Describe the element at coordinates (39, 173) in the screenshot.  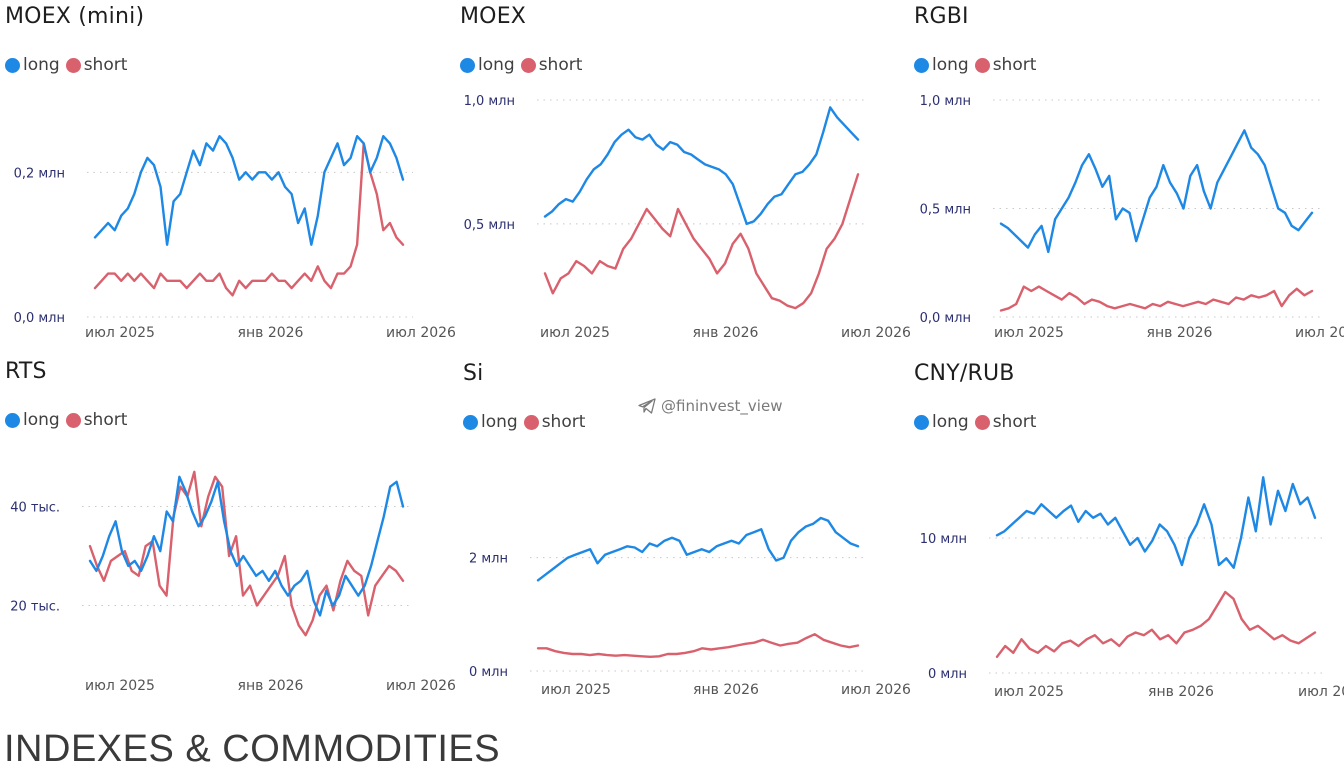
I see `y-tick-label: 0,2 млн` at that location.